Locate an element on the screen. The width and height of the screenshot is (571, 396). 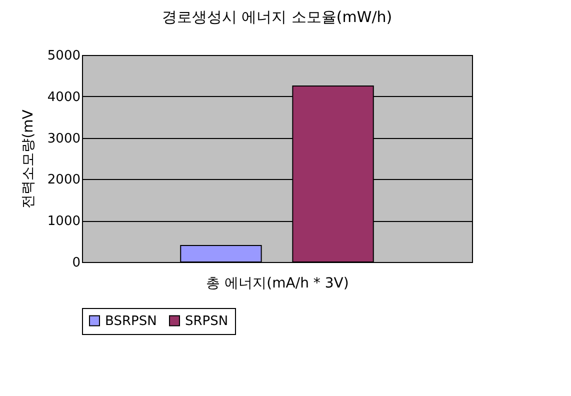
y-tick-label: 3000 is located at coordinates (63, 138).